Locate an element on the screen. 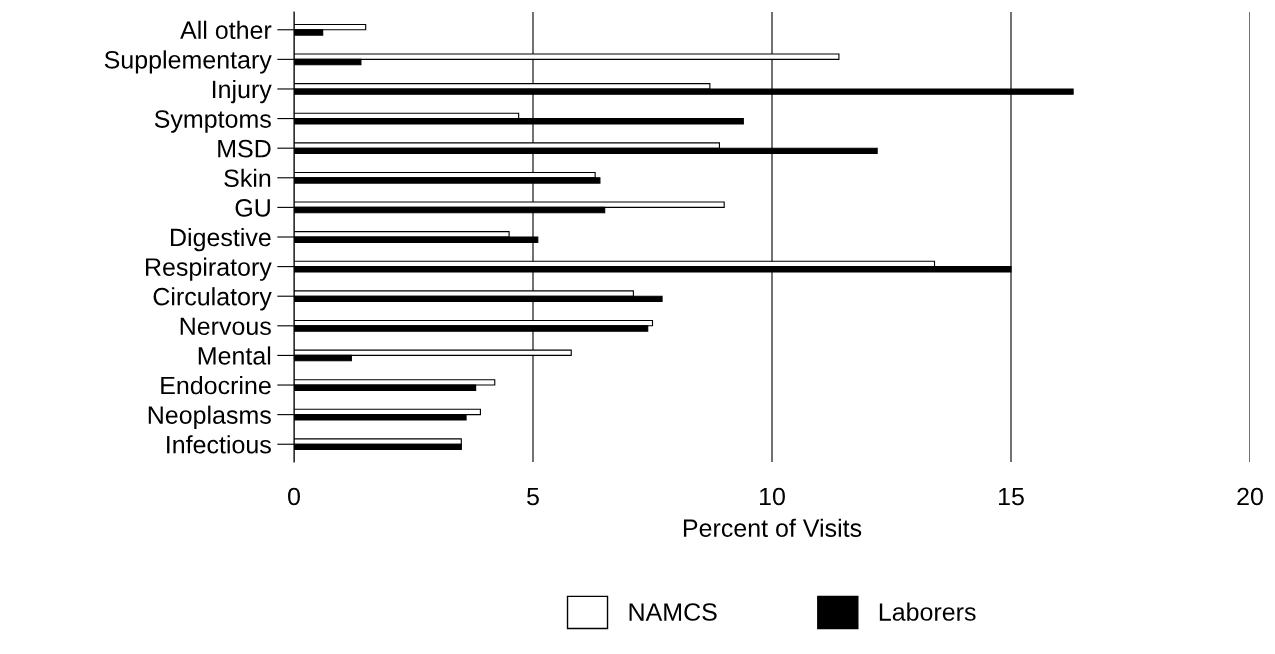 The height and width of the screenshot is (654, 1275). x-tick-label: 0 is located at coordinates (294, 496).